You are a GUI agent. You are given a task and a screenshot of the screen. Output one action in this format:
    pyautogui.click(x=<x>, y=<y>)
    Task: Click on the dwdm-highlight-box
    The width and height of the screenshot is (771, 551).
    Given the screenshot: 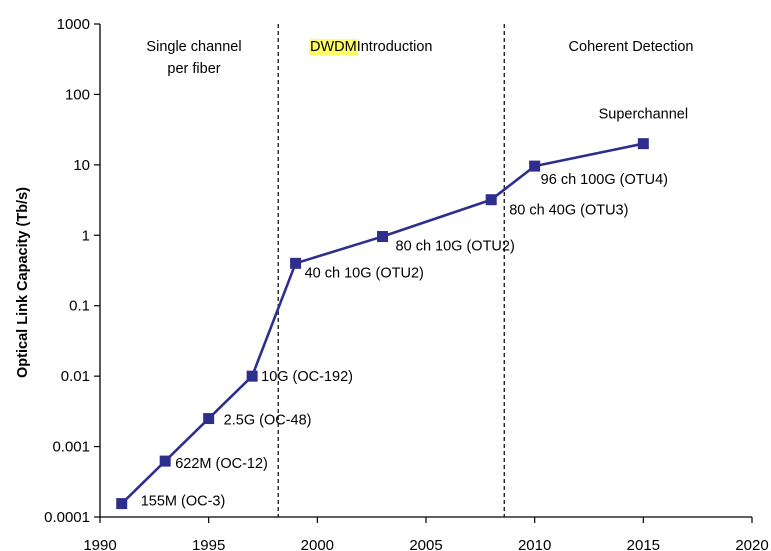 What is the action you would take?
    pyautogui.click(x=333, y=47)
    